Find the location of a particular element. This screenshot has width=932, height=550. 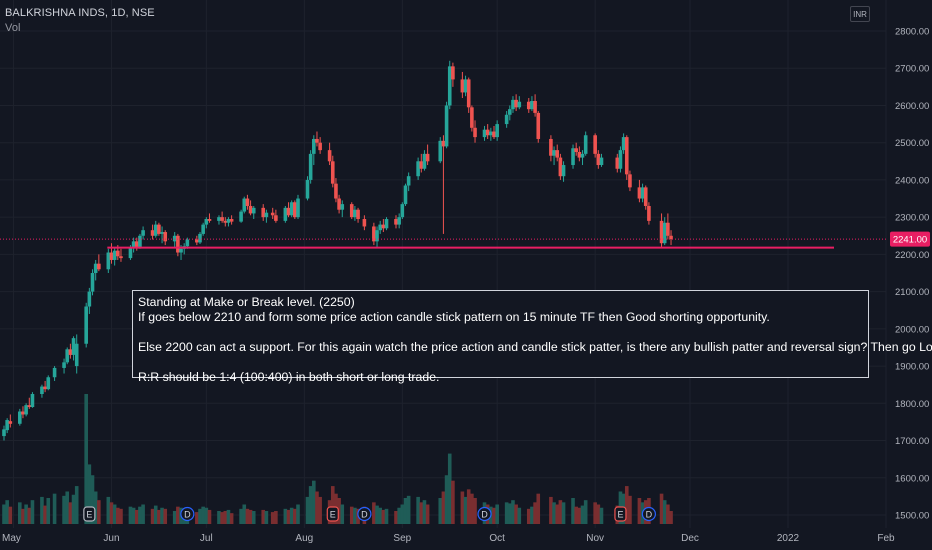

time-axis: May Jun Jul Aug Sep Oct Nov Dec 2022 Feb is located at coordinates (448, 538).